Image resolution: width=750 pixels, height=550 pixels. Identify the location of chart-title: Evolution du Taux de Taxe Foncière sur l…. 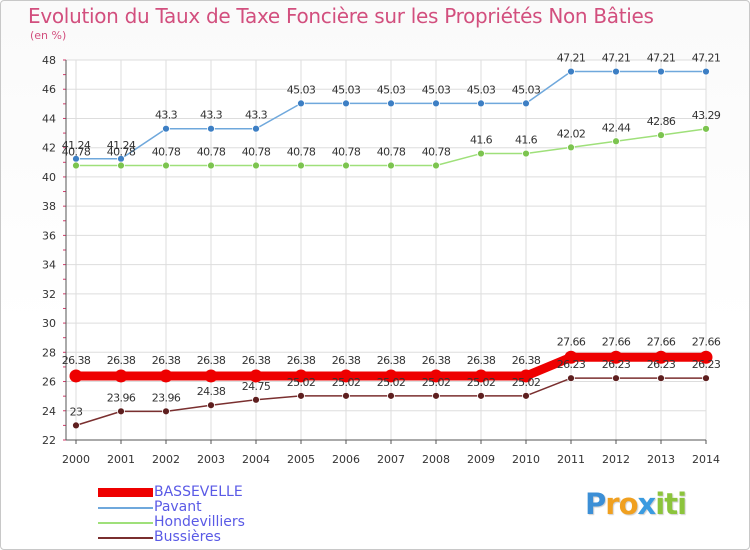
(341, 16).